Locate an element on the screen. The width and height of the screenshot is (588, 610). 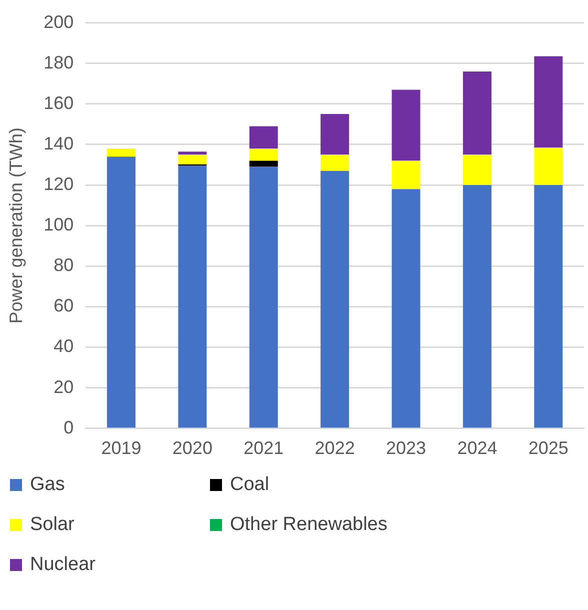
legend-label: Nuclear is located at coordinates (63, 565).